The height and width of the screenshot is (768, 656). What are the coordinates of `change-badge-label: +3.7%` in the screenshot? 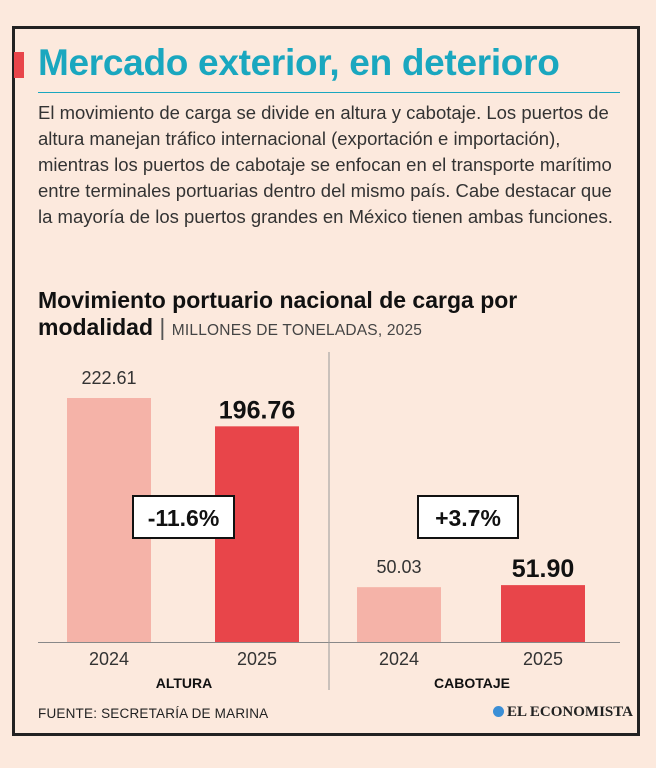 It's located at (468, 518).